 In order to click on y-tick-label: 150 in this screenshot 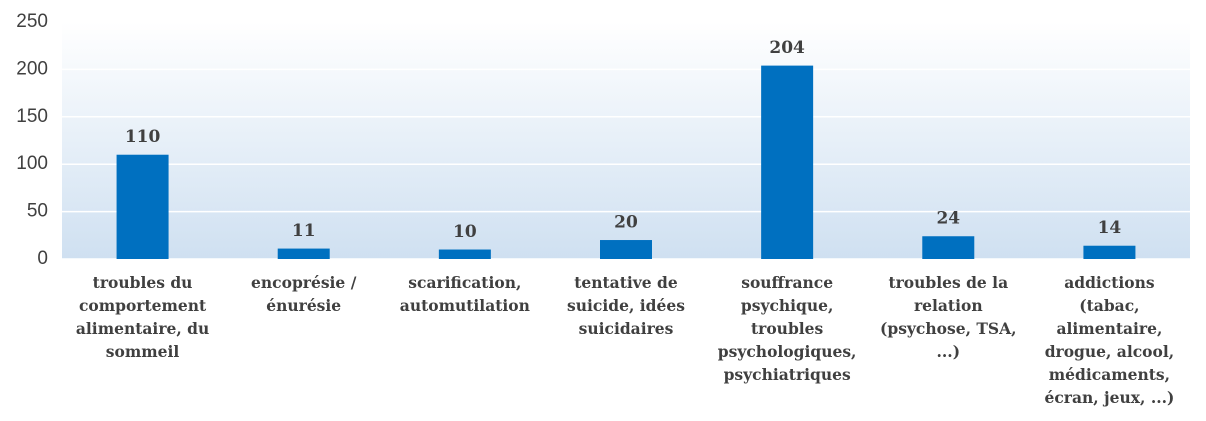, I will do `click(32, 116)`.